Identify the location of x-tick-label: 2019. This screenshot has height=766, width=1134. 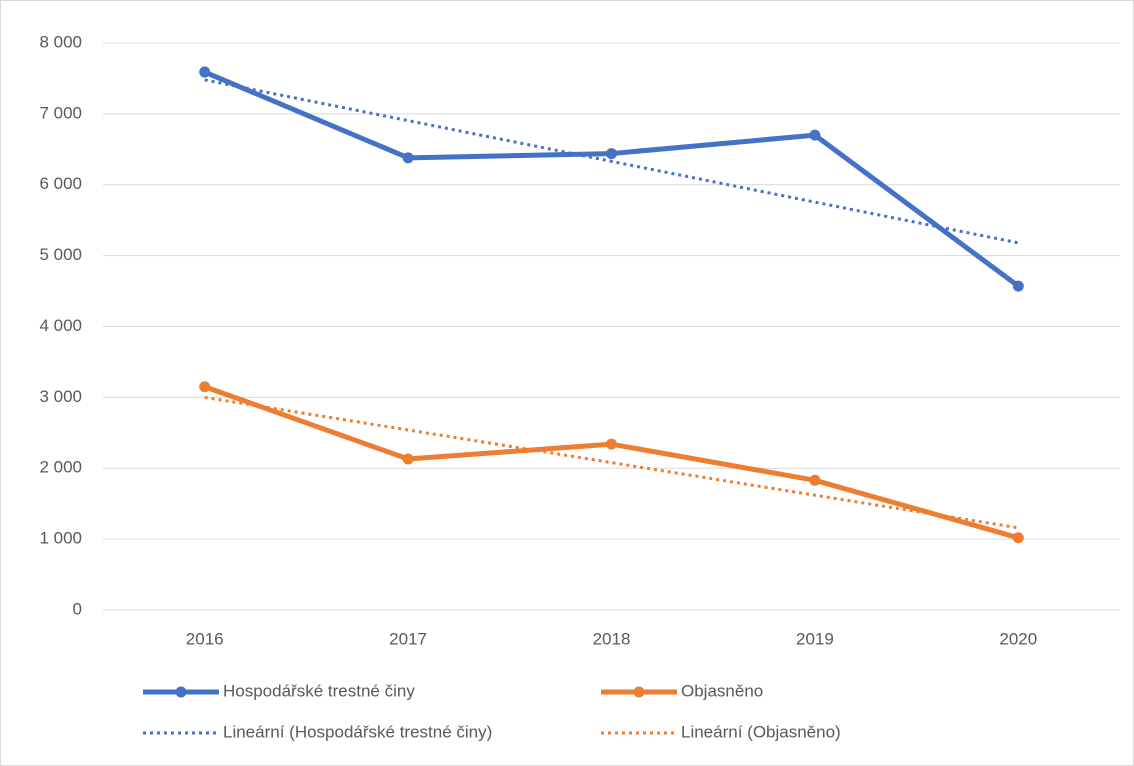
(815, 638).